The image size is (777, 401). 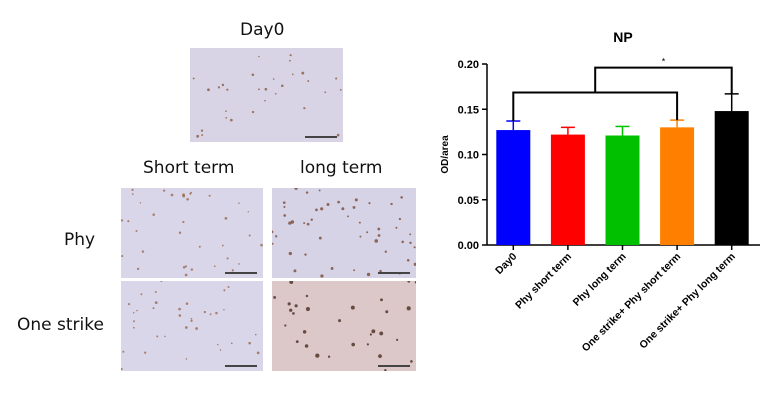 I want to click on micrograph-day0, so click(x=266, y=95).